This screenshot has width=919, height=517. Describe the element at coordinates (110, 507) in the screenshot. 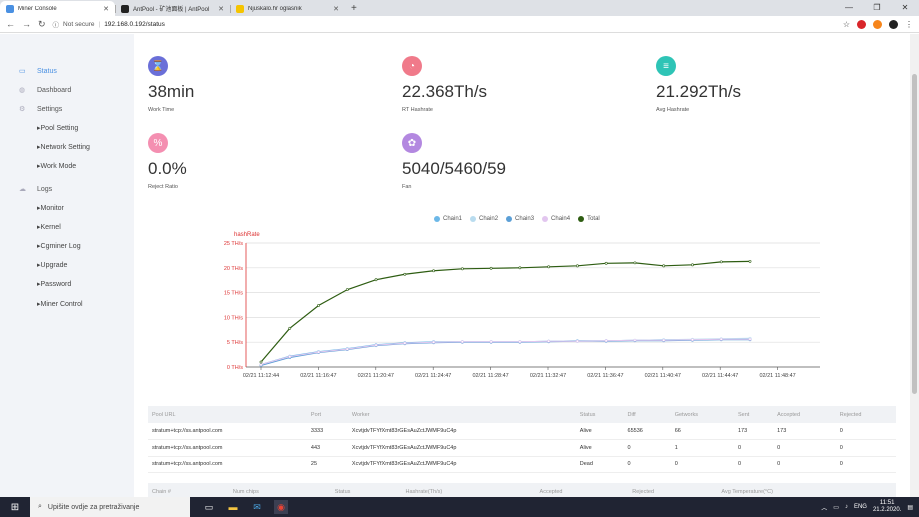

I see `taskbar-search: ⌕ Upišite ovdje za pretraživanje` at that location.